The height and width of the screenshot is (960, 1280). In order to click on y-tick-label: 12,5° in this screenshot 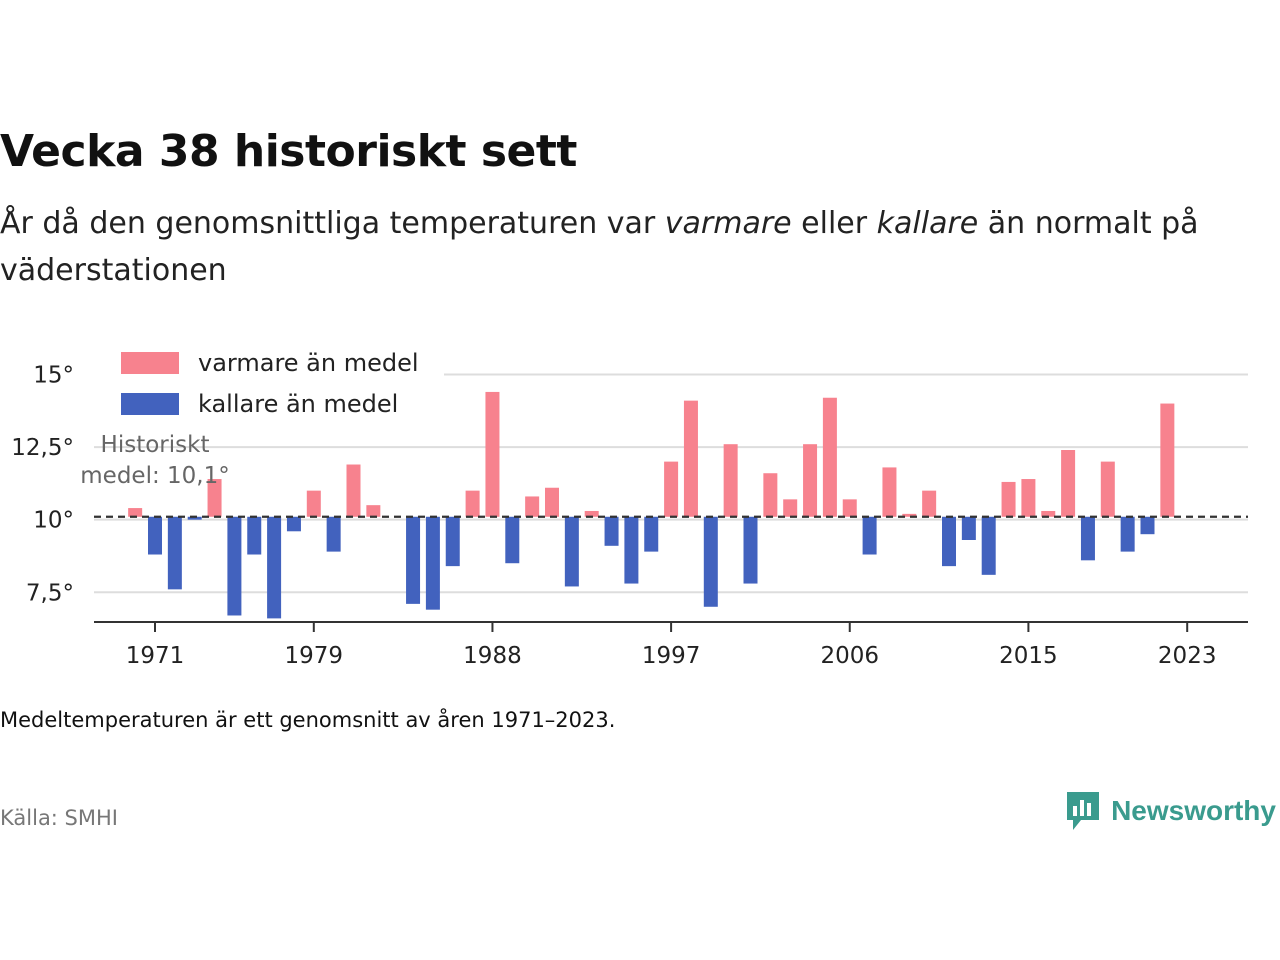, I will do `click(42, 448)`.